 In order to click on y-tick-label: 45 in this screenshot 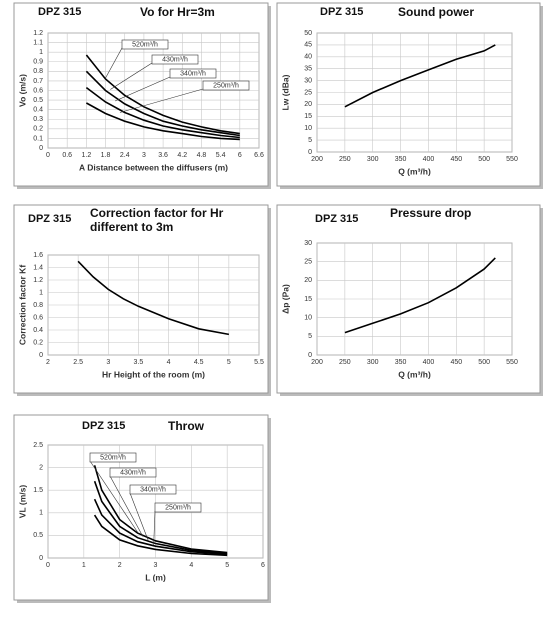, I will do `click(308, 45)`.